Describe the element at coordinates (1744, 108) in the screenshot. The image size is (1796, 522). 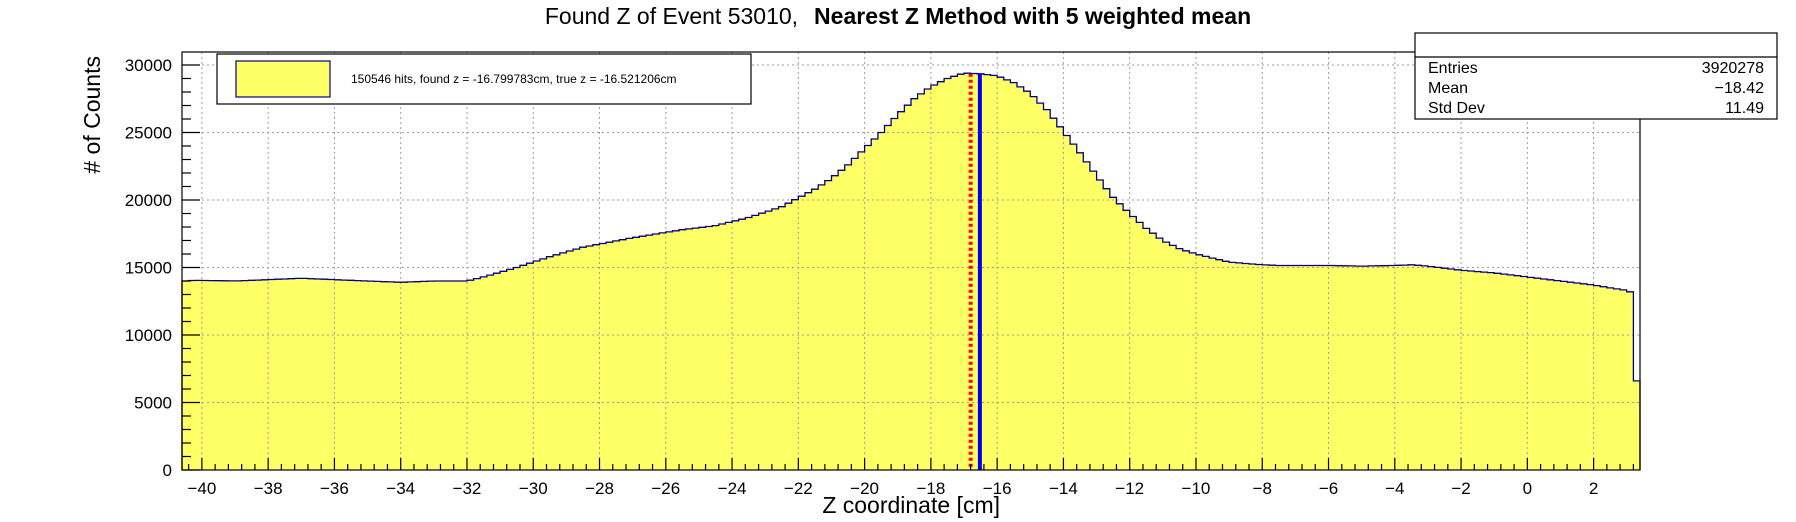
I see `stats-std-value: 11.49` at that location.